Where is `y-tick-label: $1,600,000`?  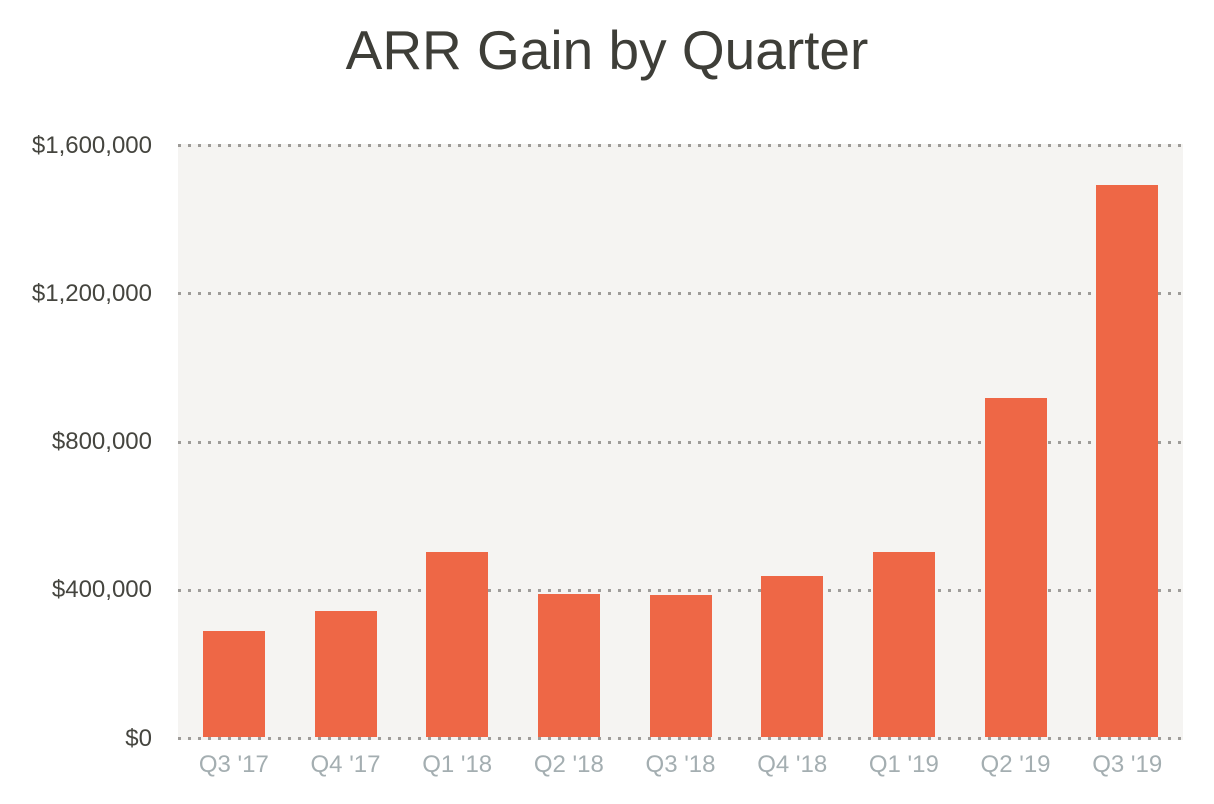
y-tick-label: $1,600,000 is located at coordinates (91, 145).